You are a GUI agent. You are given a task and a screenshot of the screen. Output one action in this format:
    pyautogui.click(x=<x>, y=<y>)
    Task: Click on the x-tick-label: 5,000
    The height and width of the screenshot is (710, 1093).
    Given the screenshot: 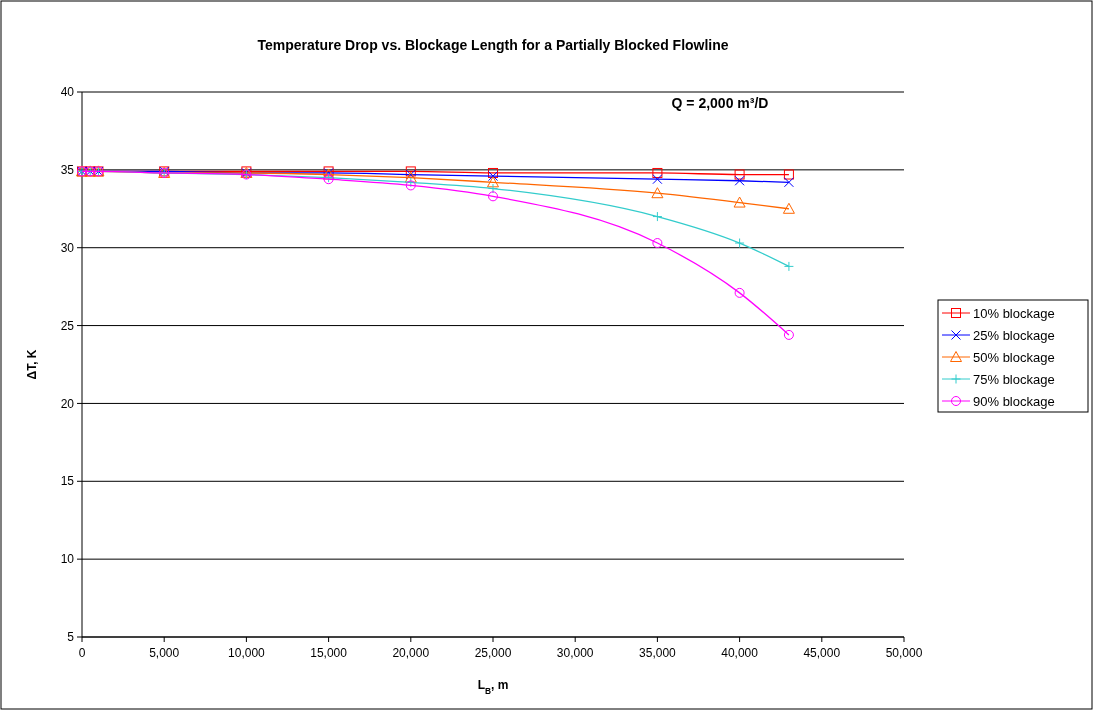 What is the action you would take?
    pyautogui.click(x=164, y=653)
    